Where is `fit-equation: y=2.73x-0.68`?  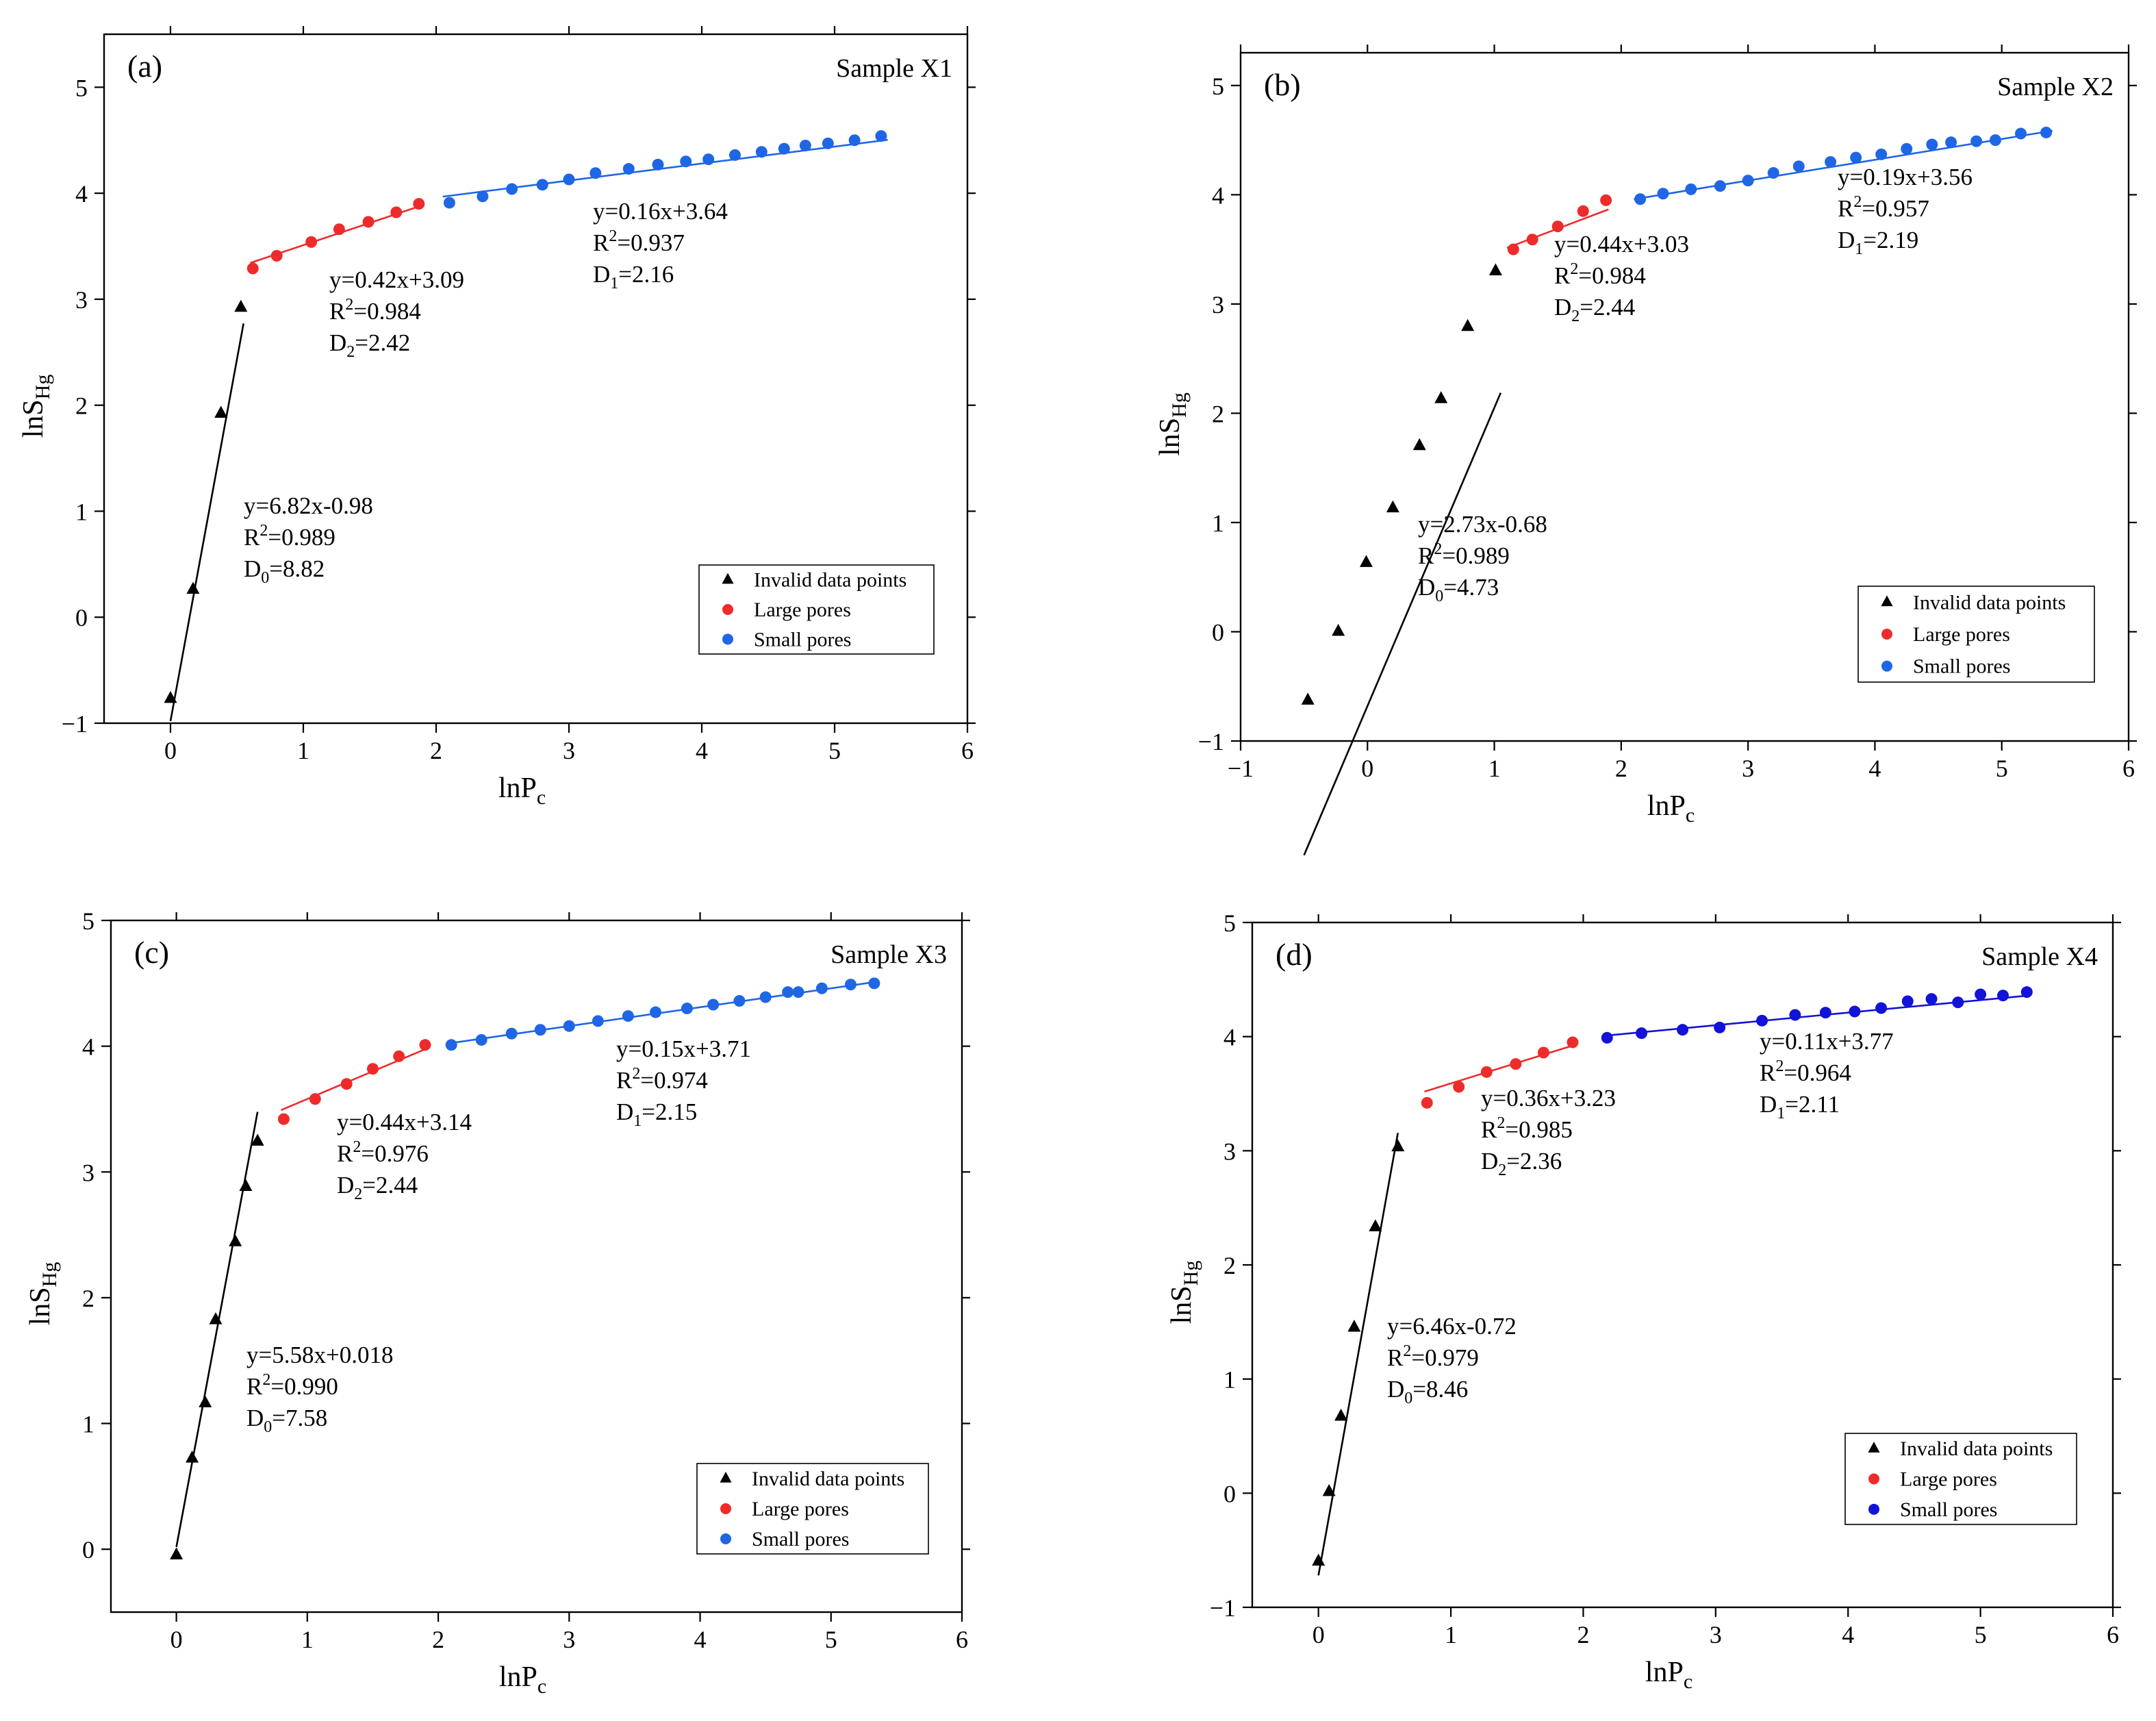 fit-equation: y=2.73x-0.68 is located at coordinates (1482, 524).